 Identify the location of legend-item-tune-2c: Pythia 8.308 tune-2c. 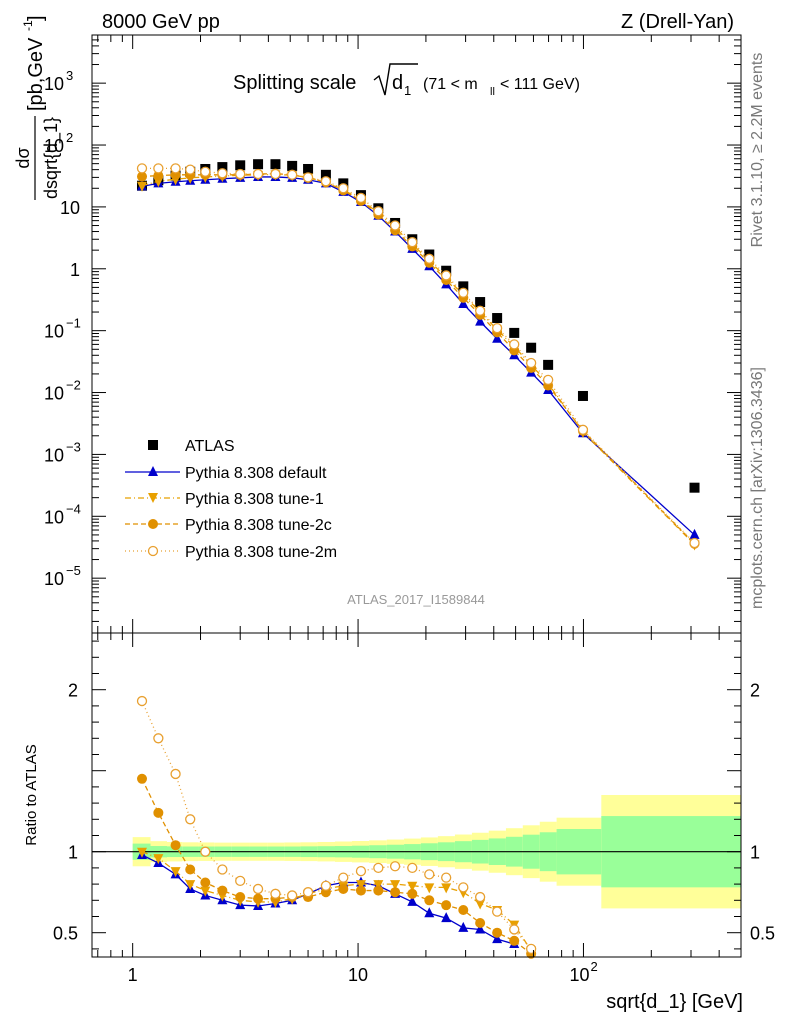
(228, 525).